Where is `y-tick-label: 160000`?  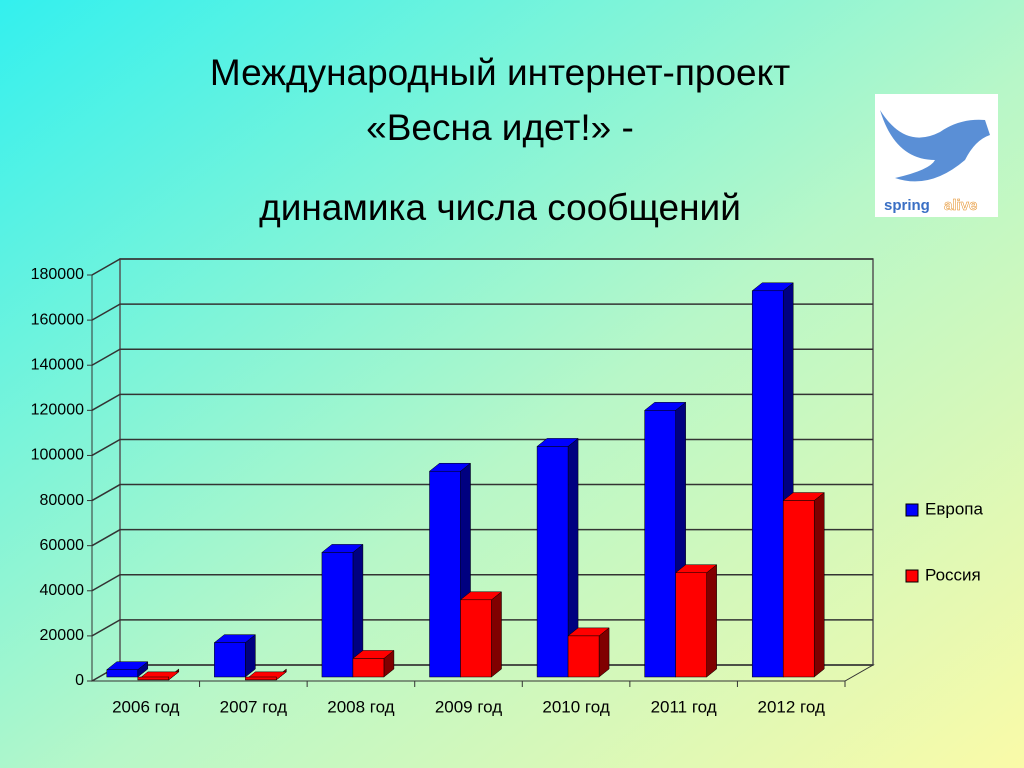 y-tick-label: 160000 is located at coordinates (57, 319).